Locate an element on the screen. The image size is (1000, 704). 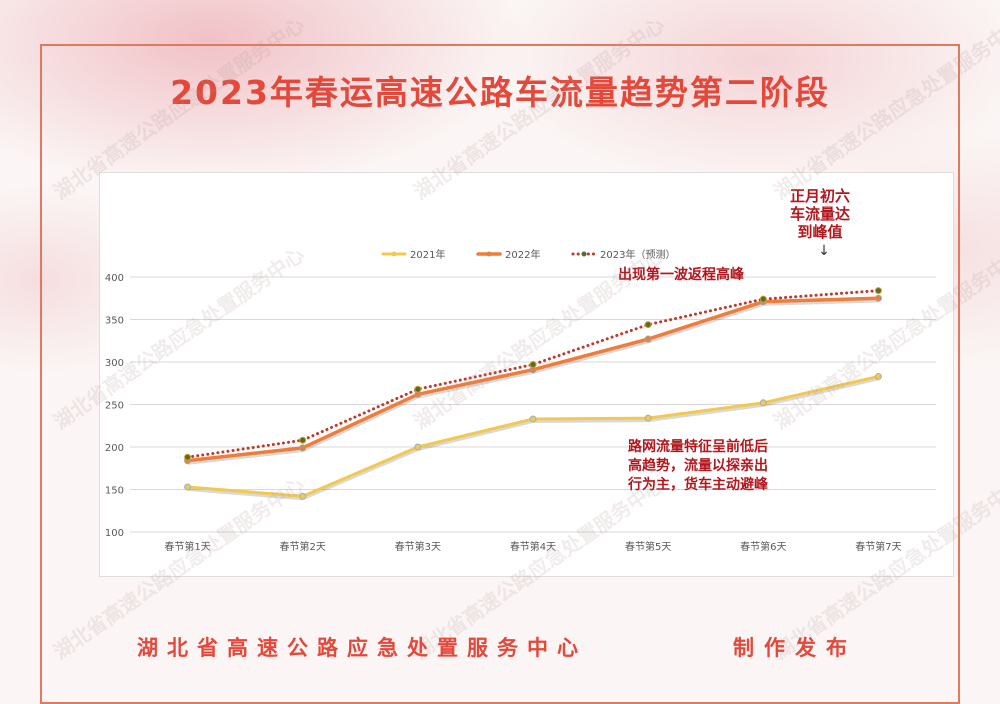
annotation-line: 高趋势，流量以探亲出 is located at coordinates (698, 465).